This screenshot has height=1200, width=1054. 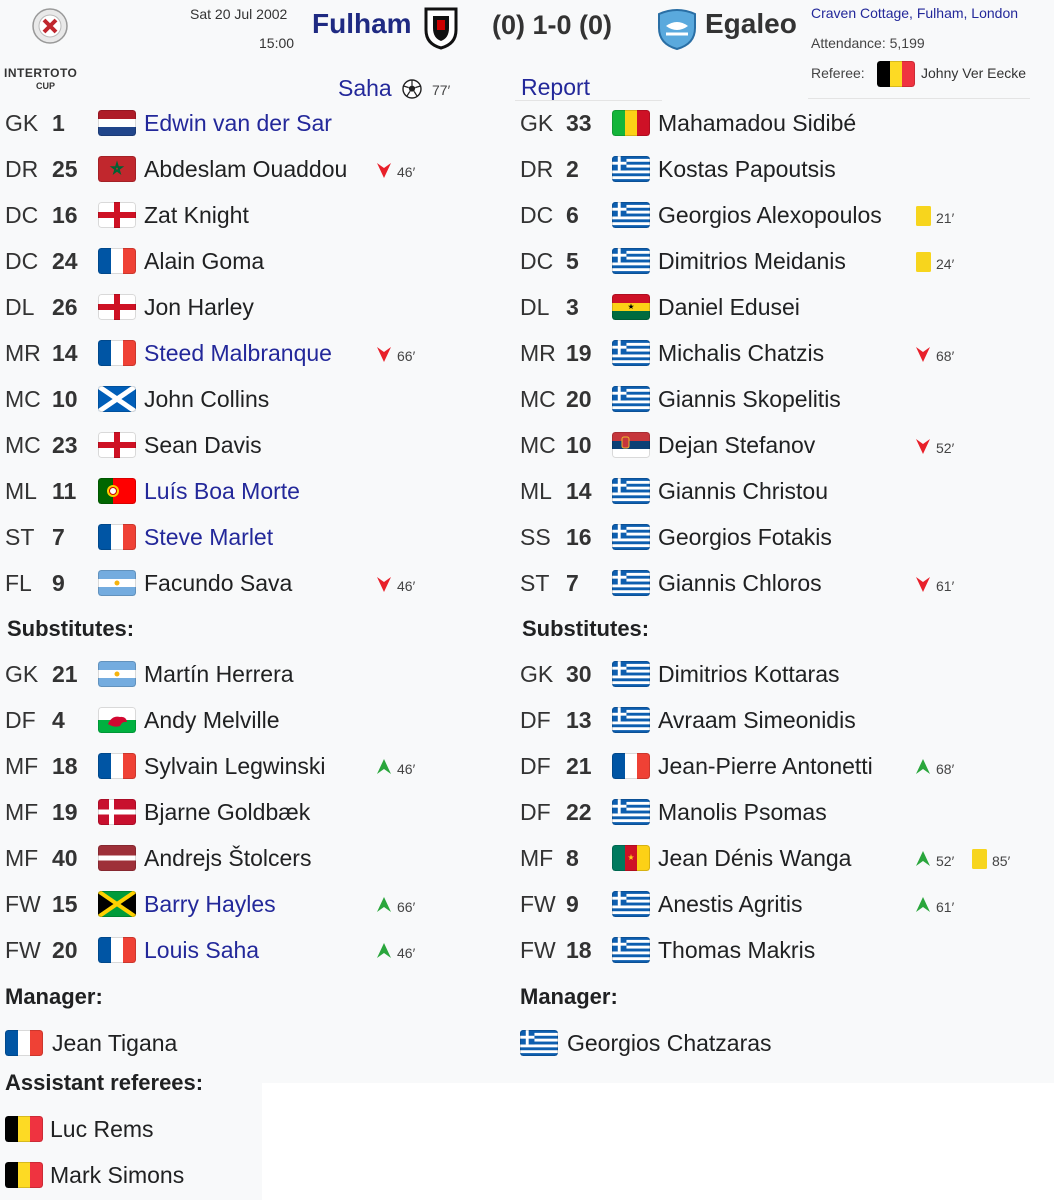 I want to click on position: ML, so click(x=21, y=491).